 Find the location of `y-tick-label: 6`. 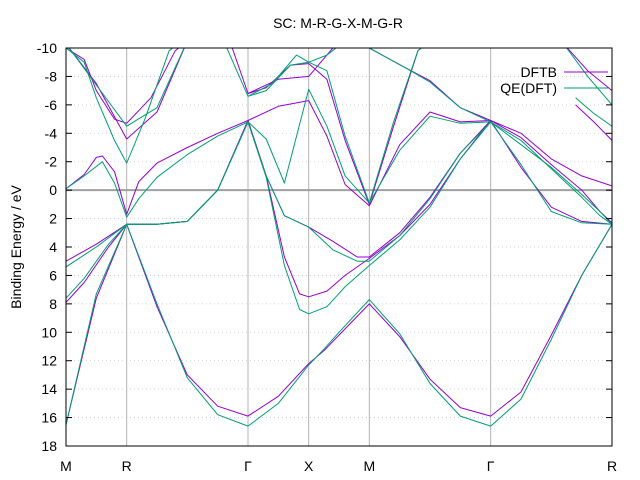

y-tick-label: 6 is located at coordinates (53, 275).